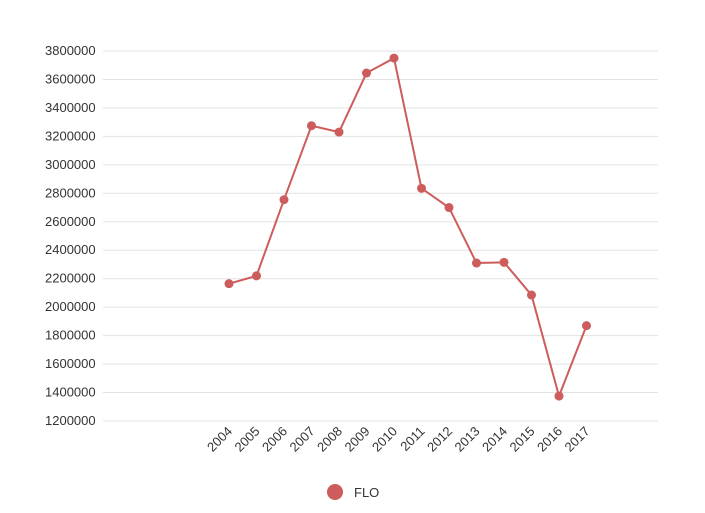 The height and width of the screenshot is (513, 705). Describe the element at coordinates (70, 192) in the screenshot. I see `y-tick-label: 2800000` at that location.